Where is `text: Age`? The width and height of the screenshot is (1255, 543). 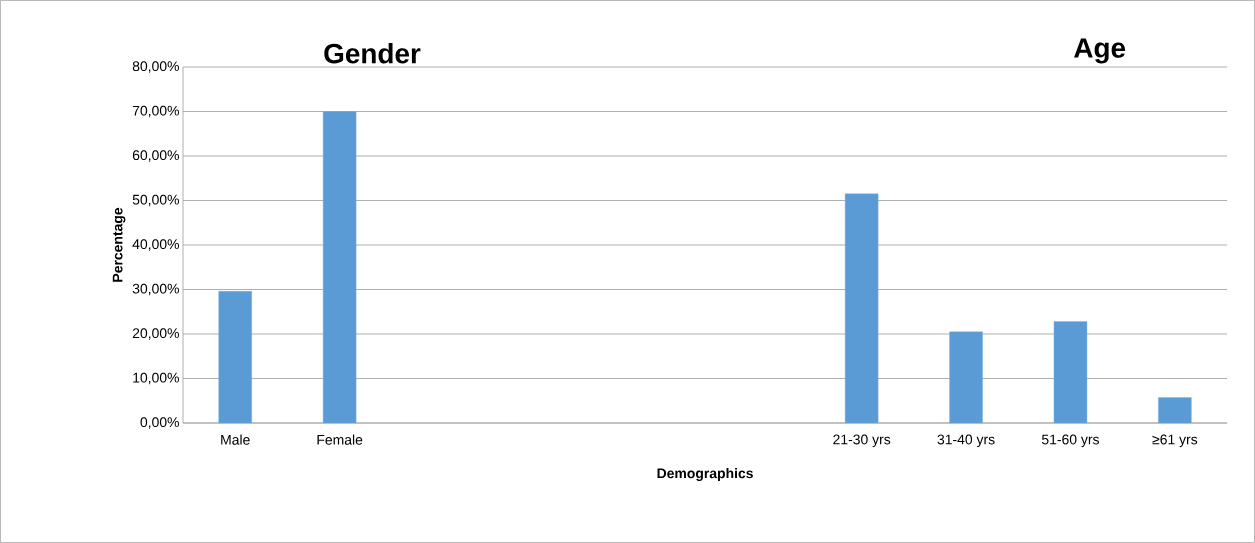 text: Age is located at coordinates (1100, 51).